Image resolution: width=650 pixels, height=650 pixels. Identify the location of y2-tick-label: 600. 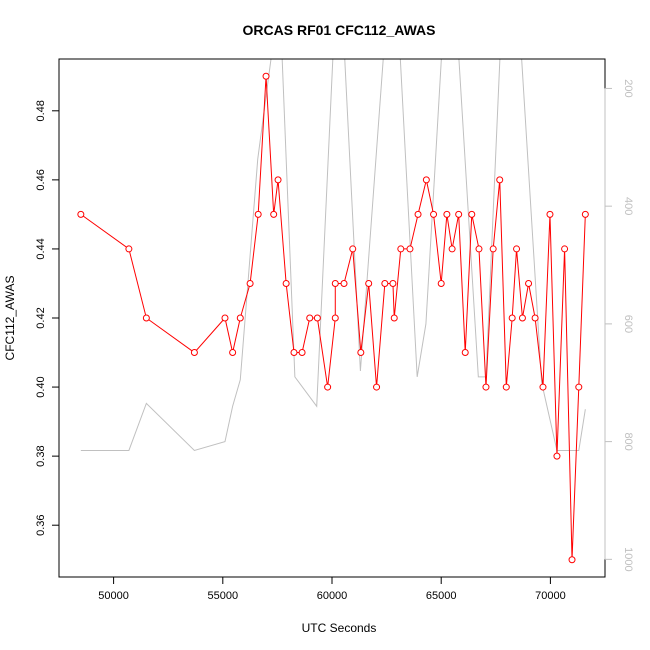
(628, 324).